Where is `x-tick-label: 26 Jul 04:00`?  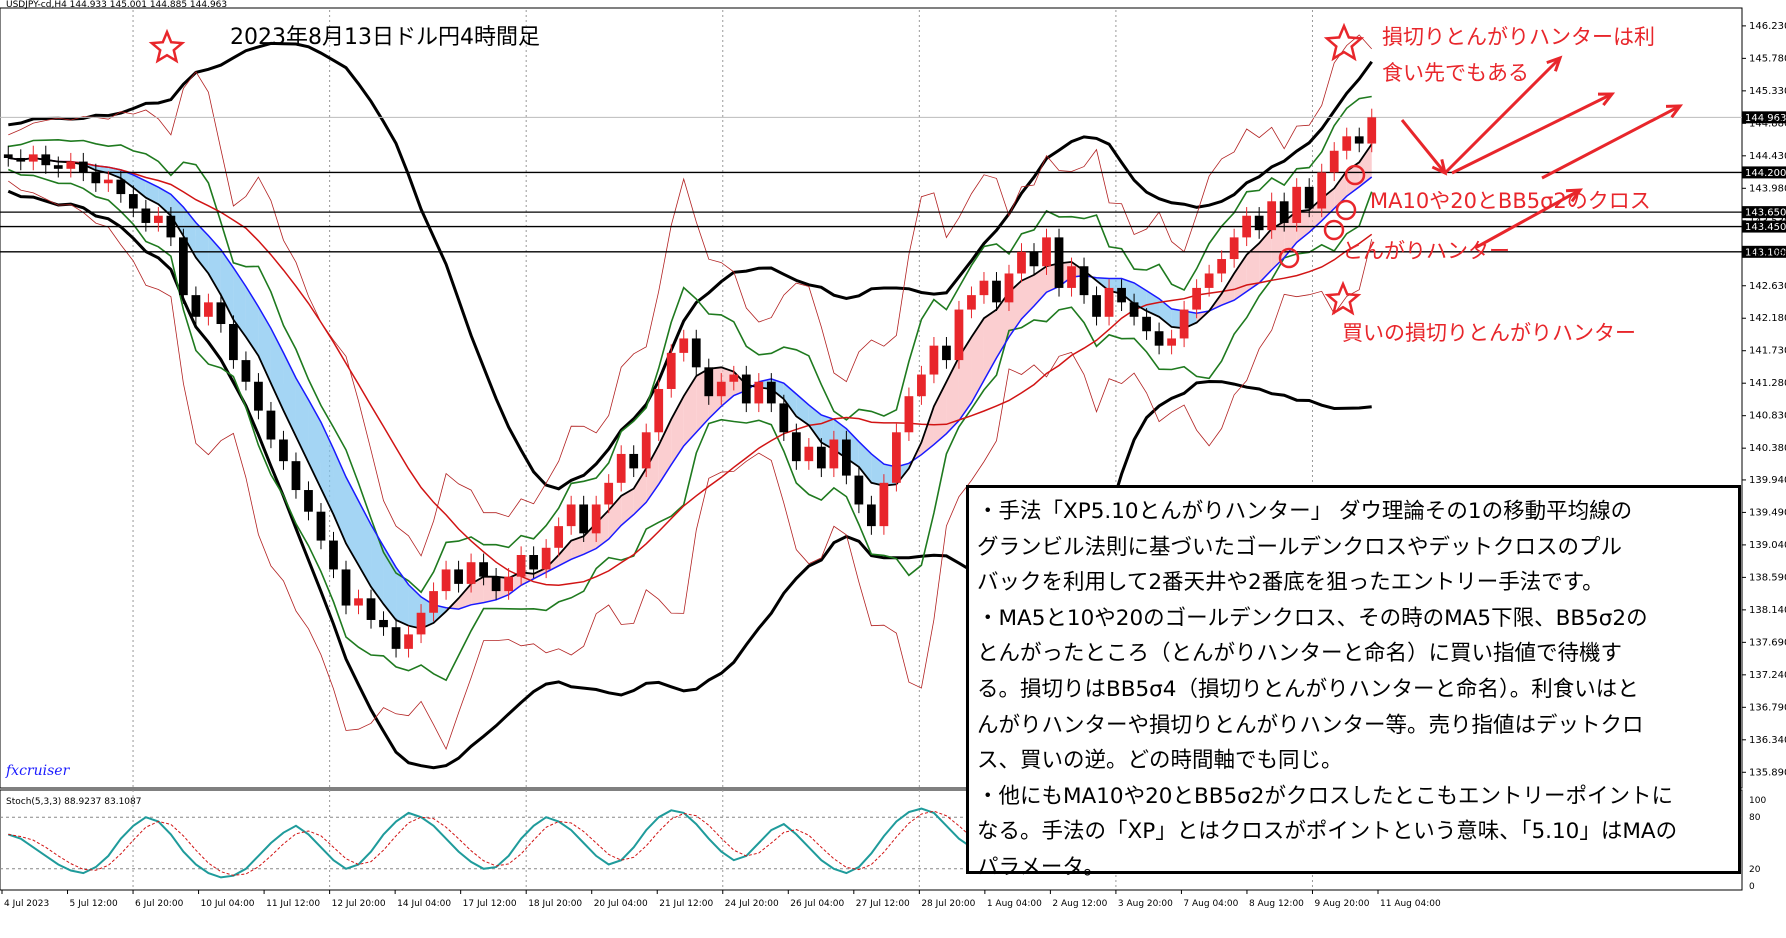
x-tick-label: 26 Jul 04:00 is located at coordinates (817, 904).